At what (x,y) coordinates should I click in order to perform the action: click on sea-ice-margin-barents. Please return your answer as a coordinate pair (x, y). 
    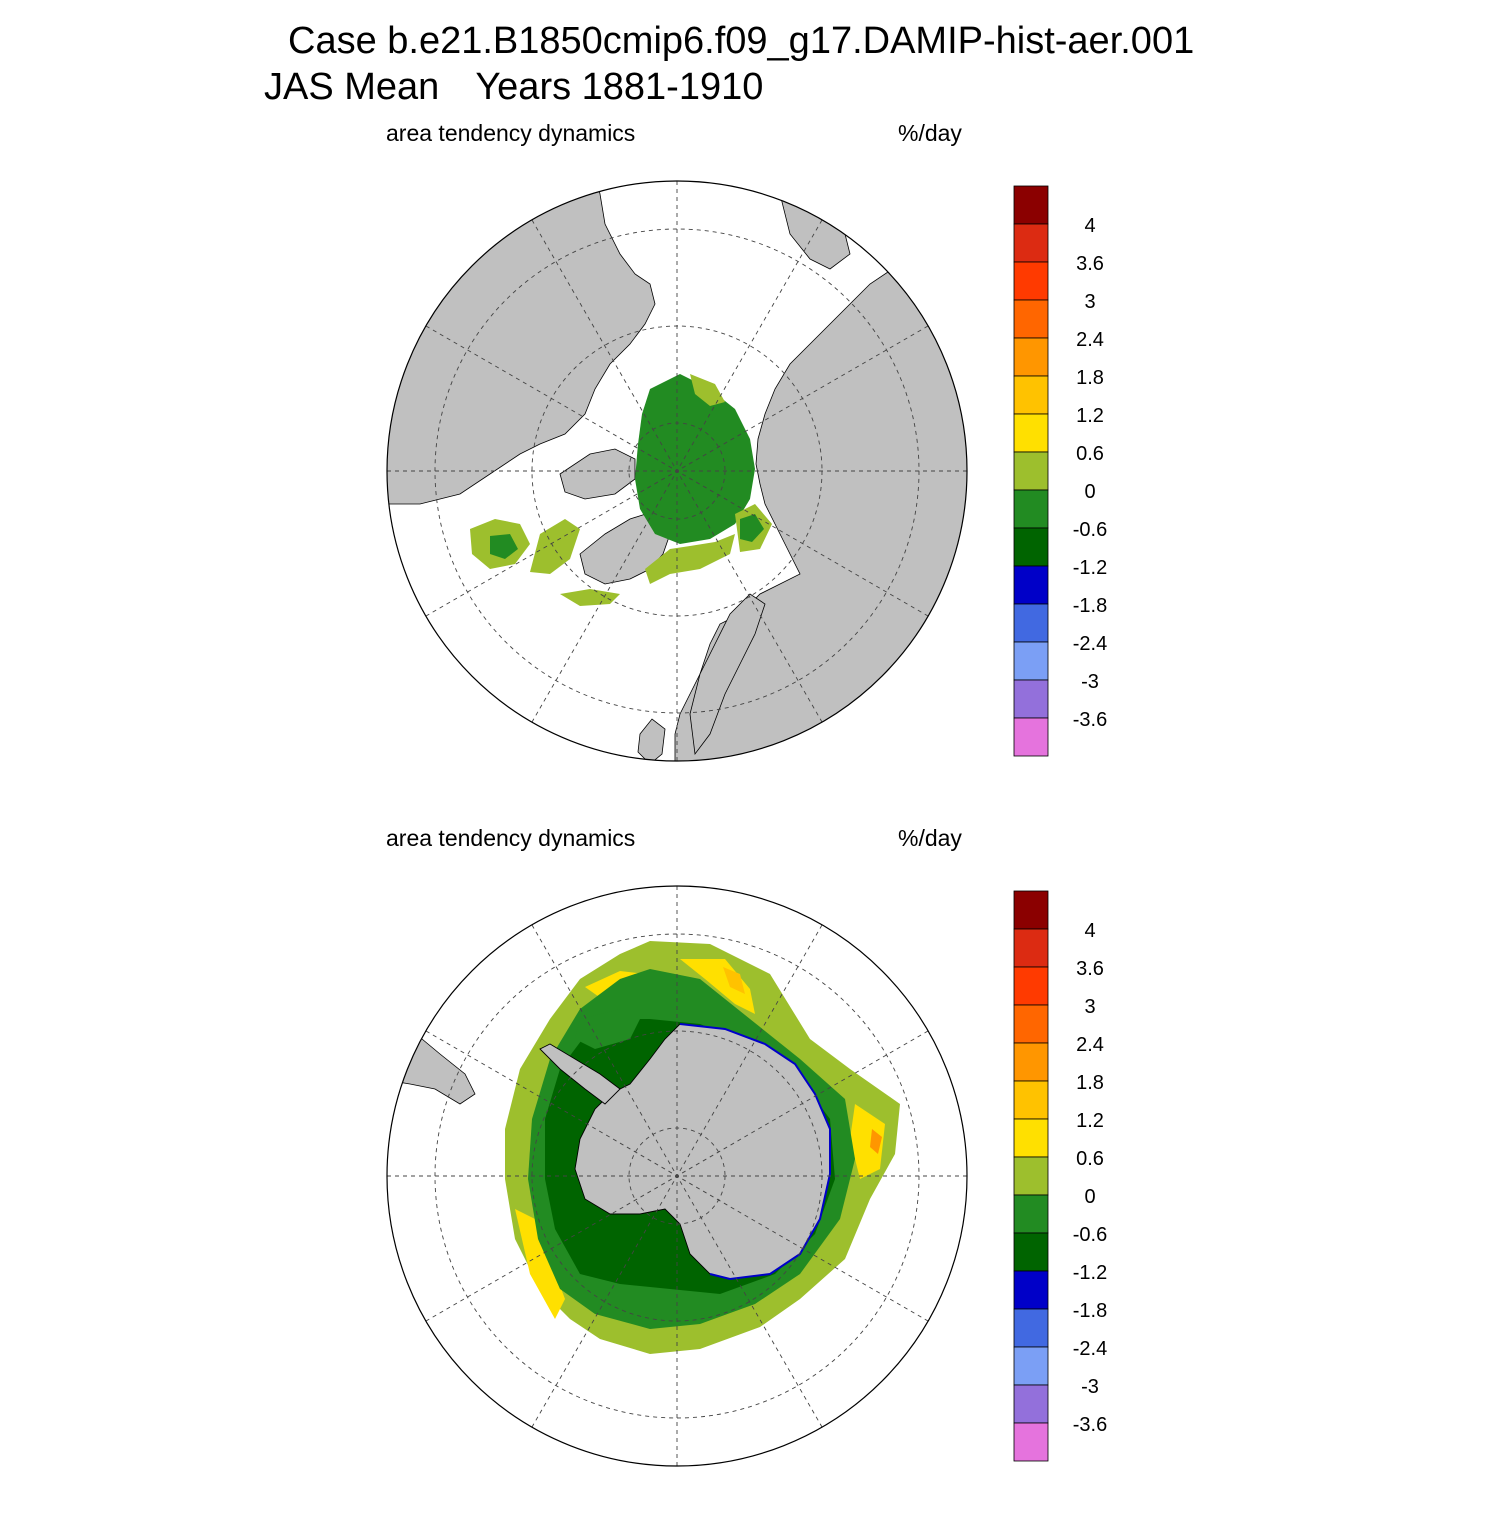
    Looking at the image, I should click on (690, 559).